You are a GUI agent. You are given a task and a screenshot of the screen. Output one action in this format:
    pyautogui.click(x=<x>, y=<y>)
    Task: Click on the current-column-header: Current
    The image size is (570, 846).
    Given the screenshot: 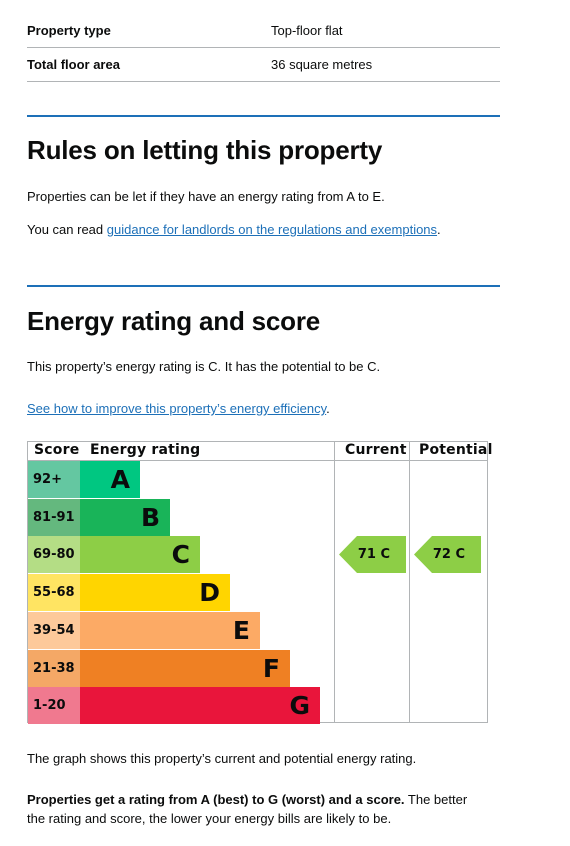 What is the action you would take?
    pyautogui.click(x=376, y=450)
    